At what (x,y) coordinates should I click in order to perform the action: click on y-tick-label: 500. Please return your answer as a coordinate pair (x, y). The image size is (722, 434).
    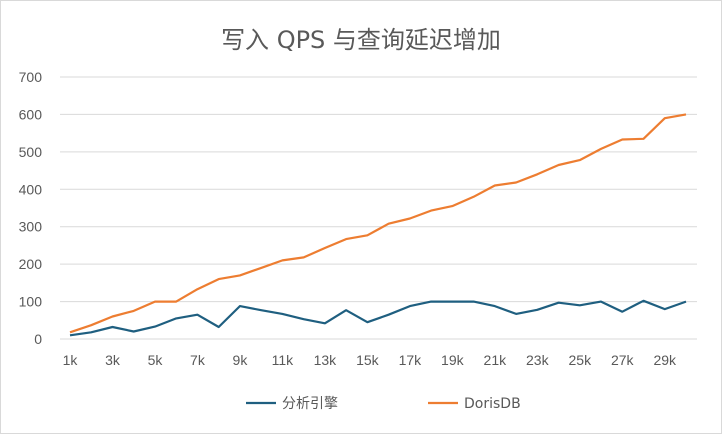
    Looking at the image, I should click on (31, 152).